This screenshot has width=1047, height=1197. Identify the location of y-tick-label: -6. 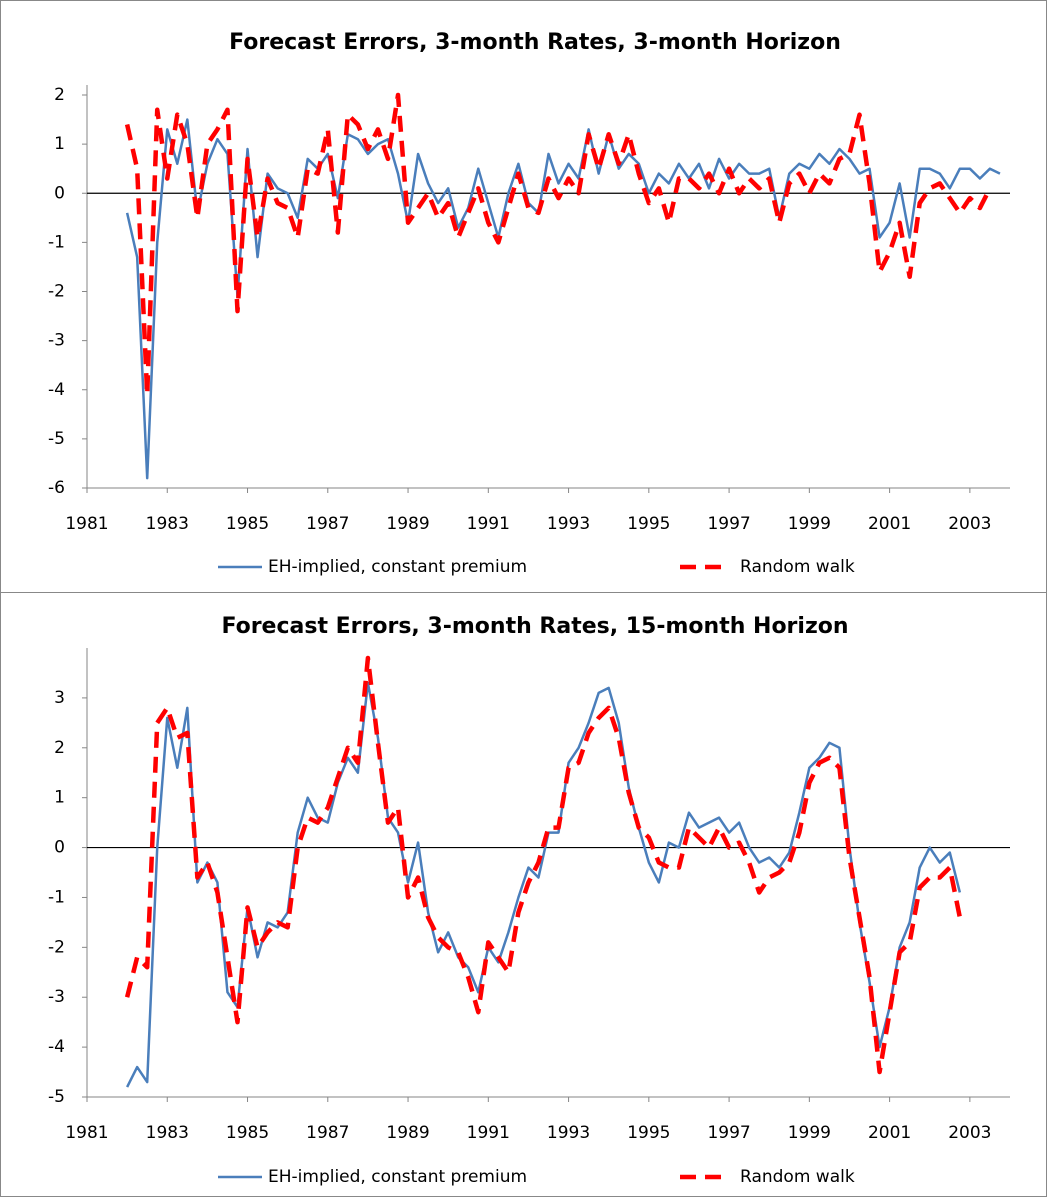
(56, 488).